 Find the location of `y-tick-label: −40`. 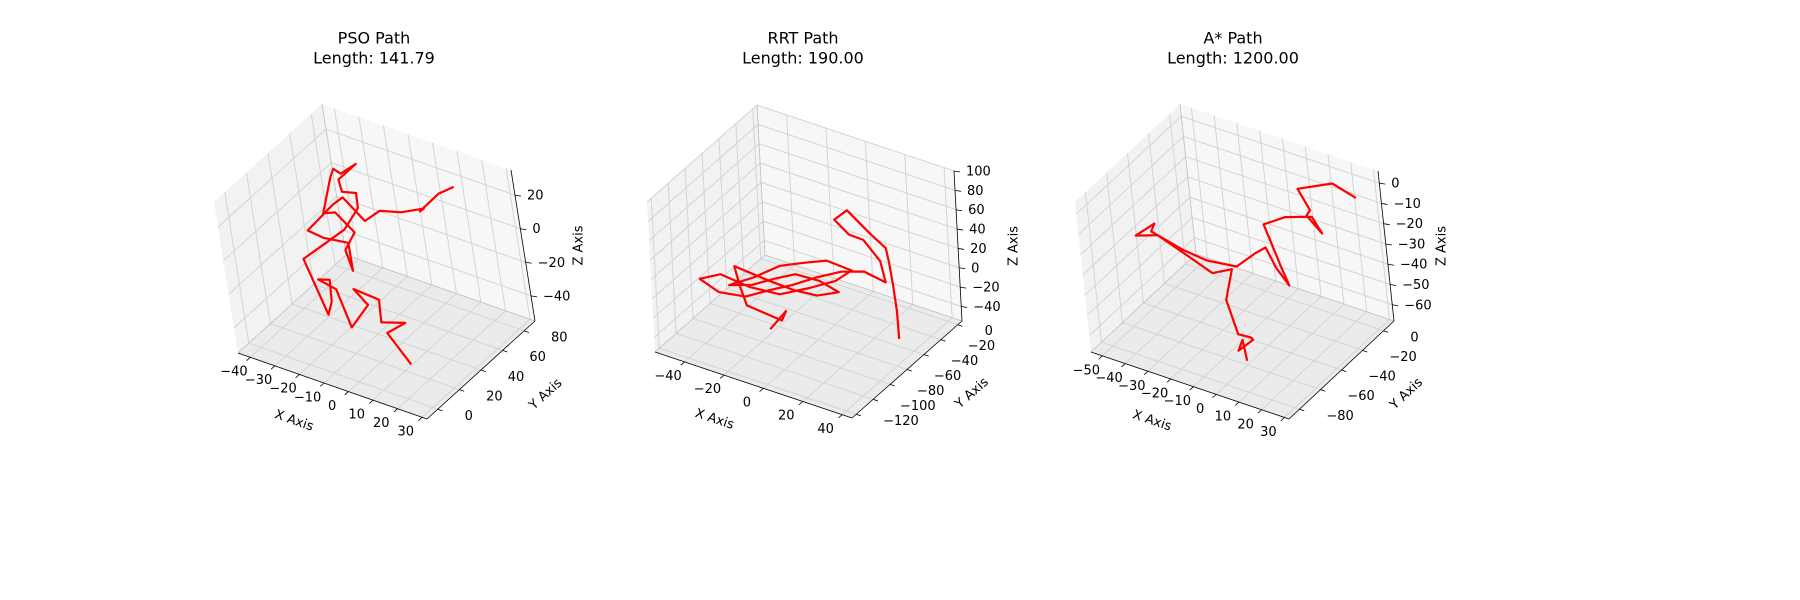

y-tick-label: −40 is located at coordinates (964, 361).